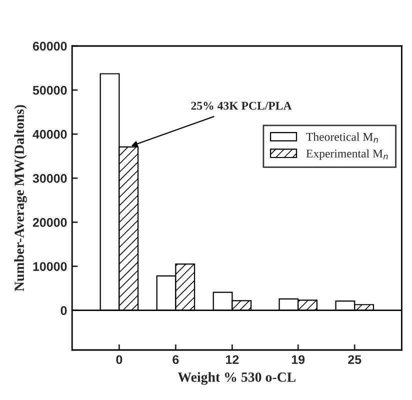  Describe the element at coordinates (175, 359) in the screenshot. I see `x-tick-label: 6` at that location.